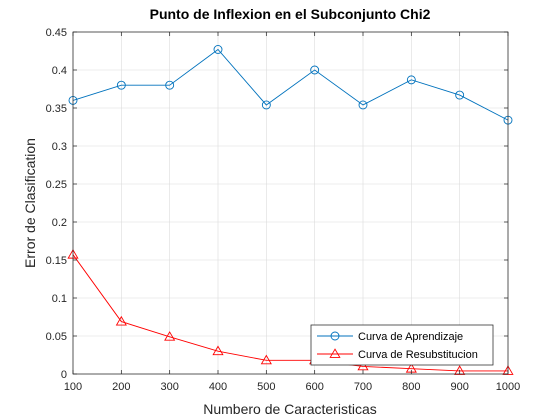 The height and width of the screenshot is (420, 560). I want to click on x-tick-label: 600, so click(314, 387).